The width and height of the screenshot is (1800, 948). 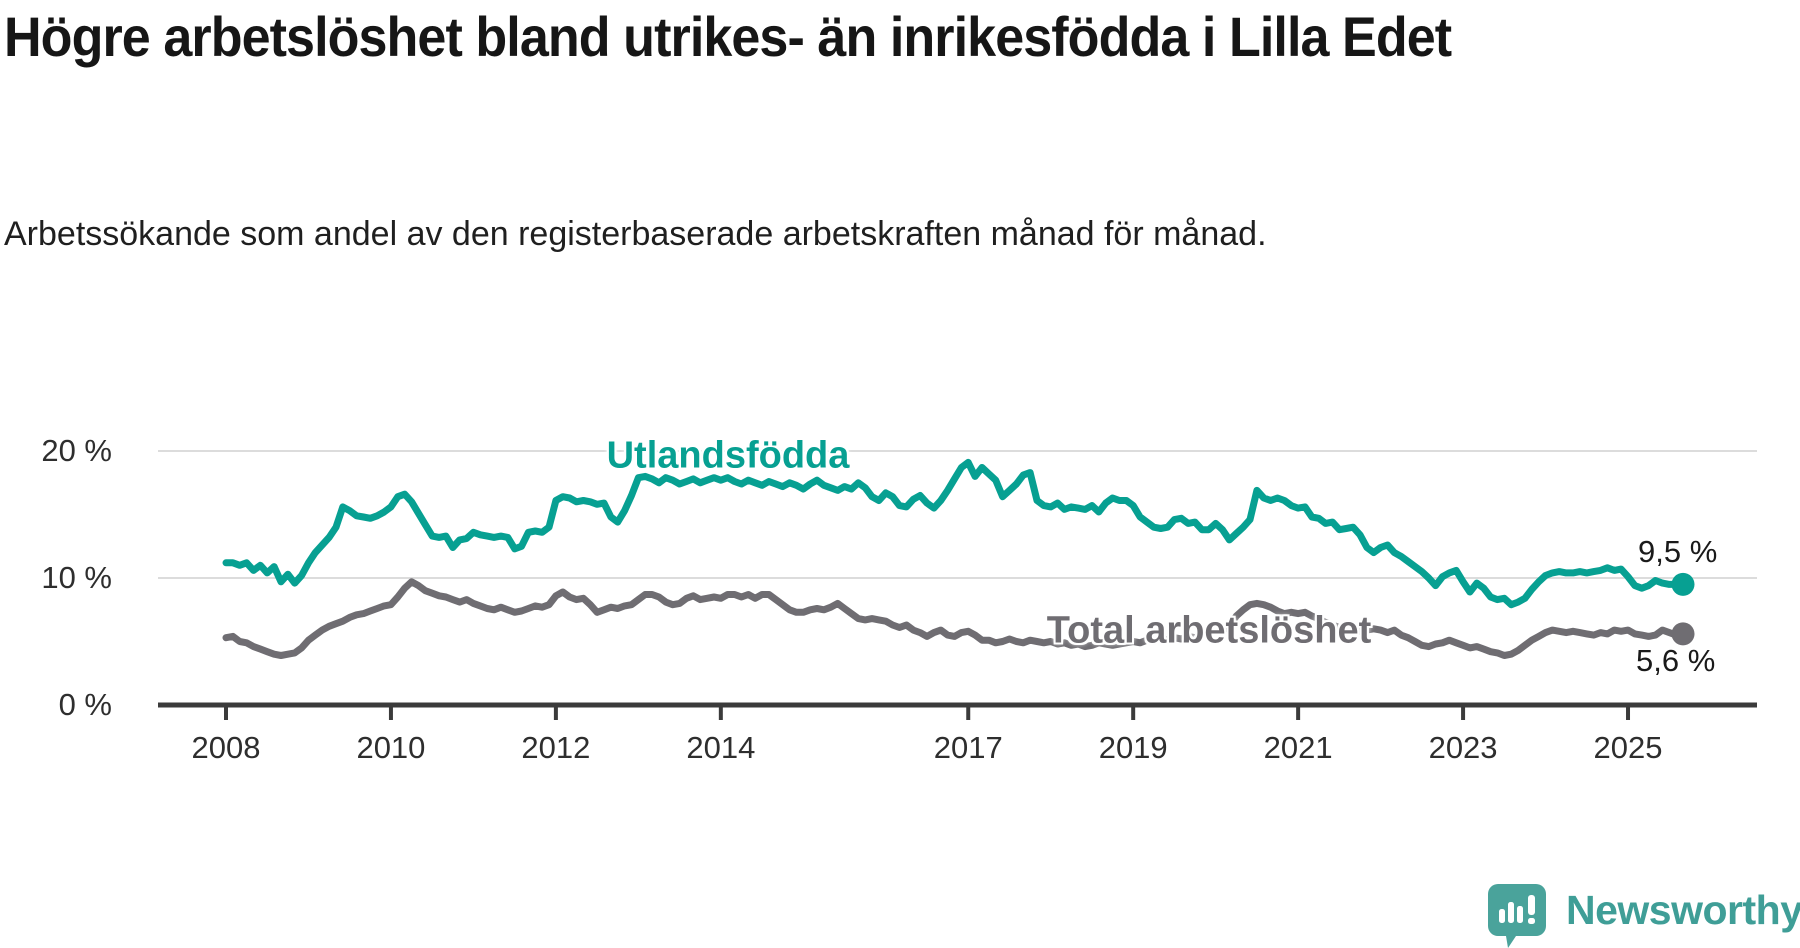 What do you see at coordinates (391, 747) in the screenshot?
I see `x-axis-label: 2010` at bounding box center [391, 747].